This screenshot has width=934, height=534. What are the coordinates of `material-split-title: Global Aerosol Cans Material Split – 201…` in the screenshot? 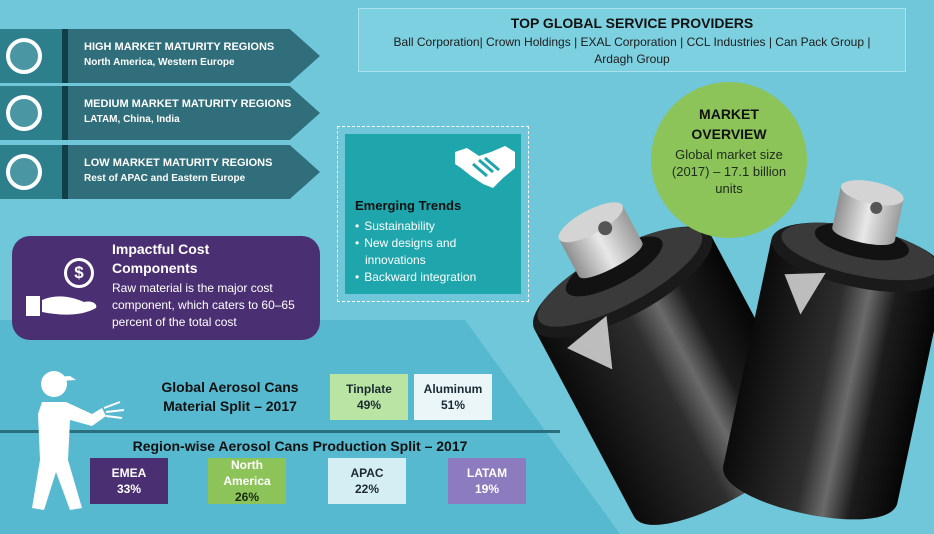 It's located at (230, 396).